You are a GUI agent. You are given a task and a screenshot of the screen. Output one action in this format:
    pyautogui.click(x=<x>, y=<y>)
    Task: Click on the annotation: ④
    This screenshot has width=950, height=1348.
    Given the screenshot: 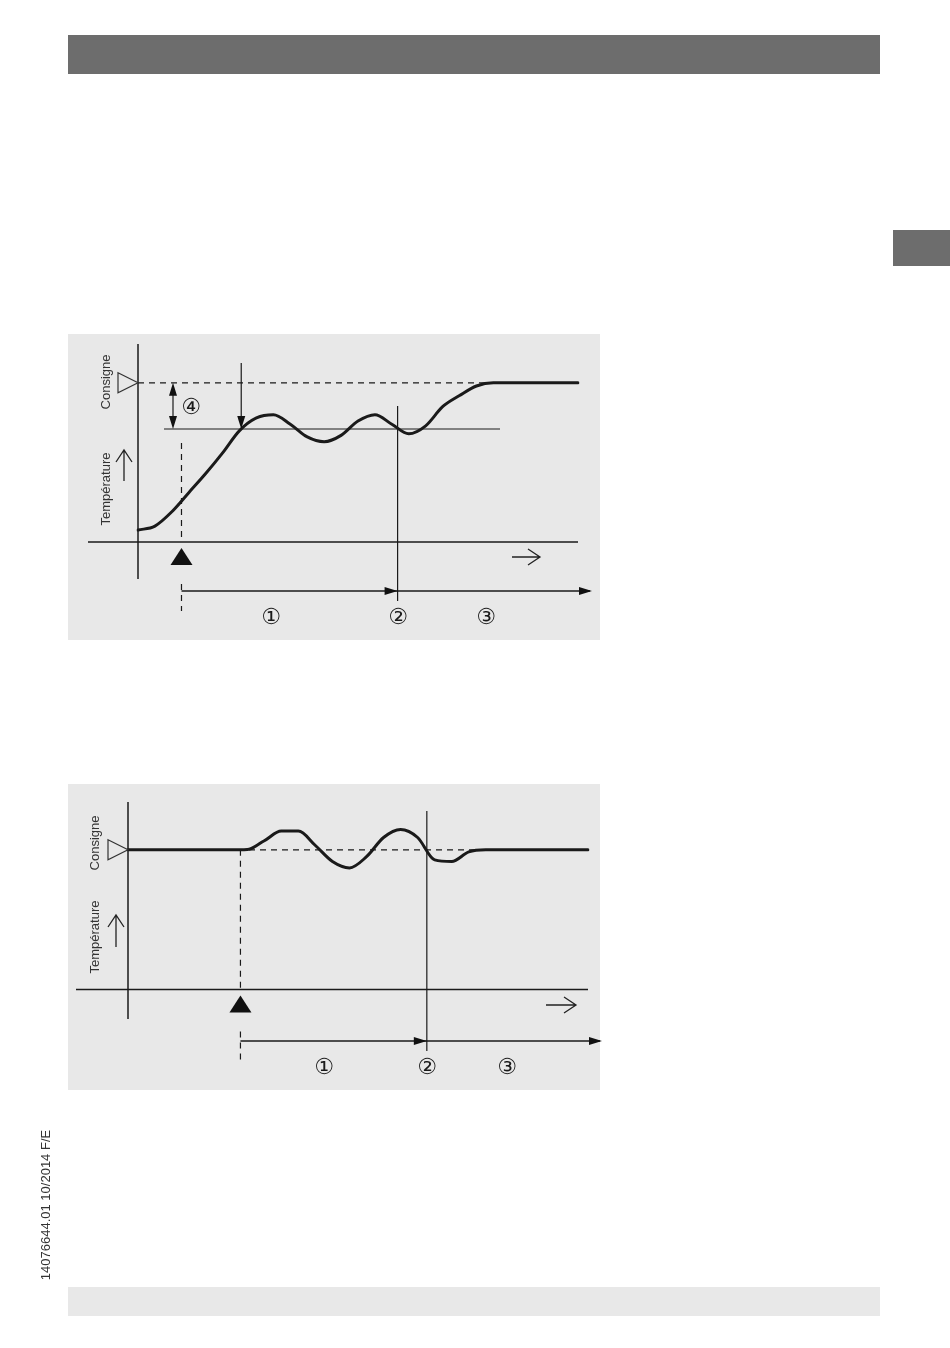 What is the action you would take?
    pyautogui.click(x=191, y=406)
    